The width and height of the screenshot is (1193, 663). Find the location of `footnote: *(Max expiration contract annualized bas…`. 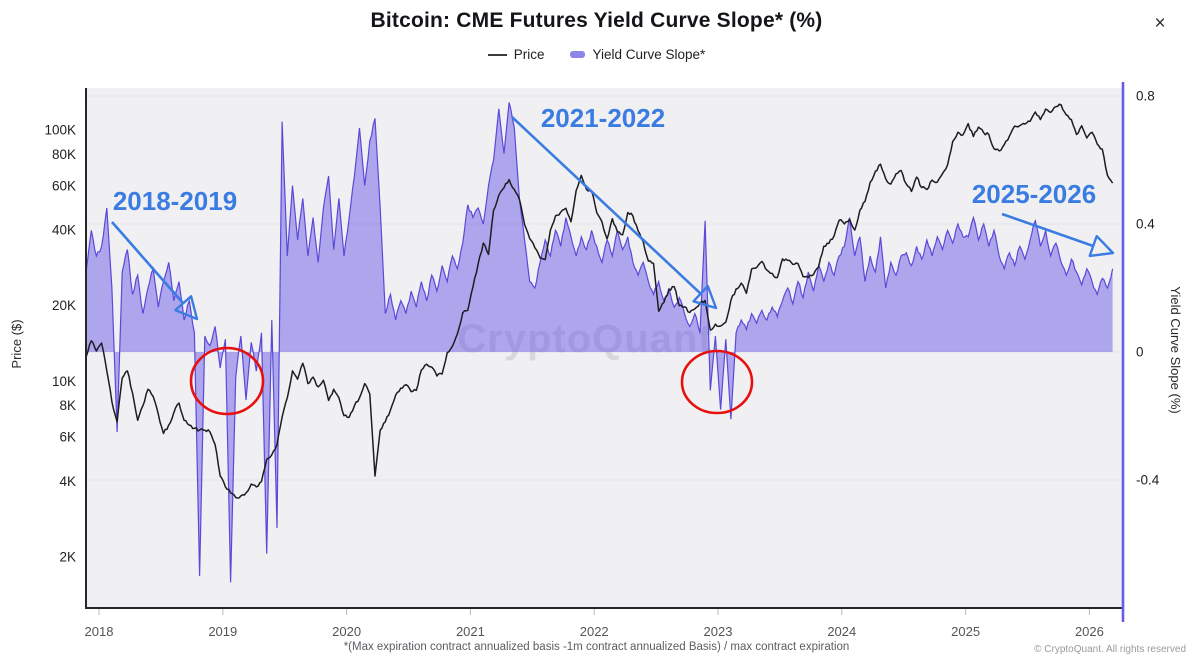

footnote: *(Max expiration contract annualized bas… is located at coordinates (596, 647).